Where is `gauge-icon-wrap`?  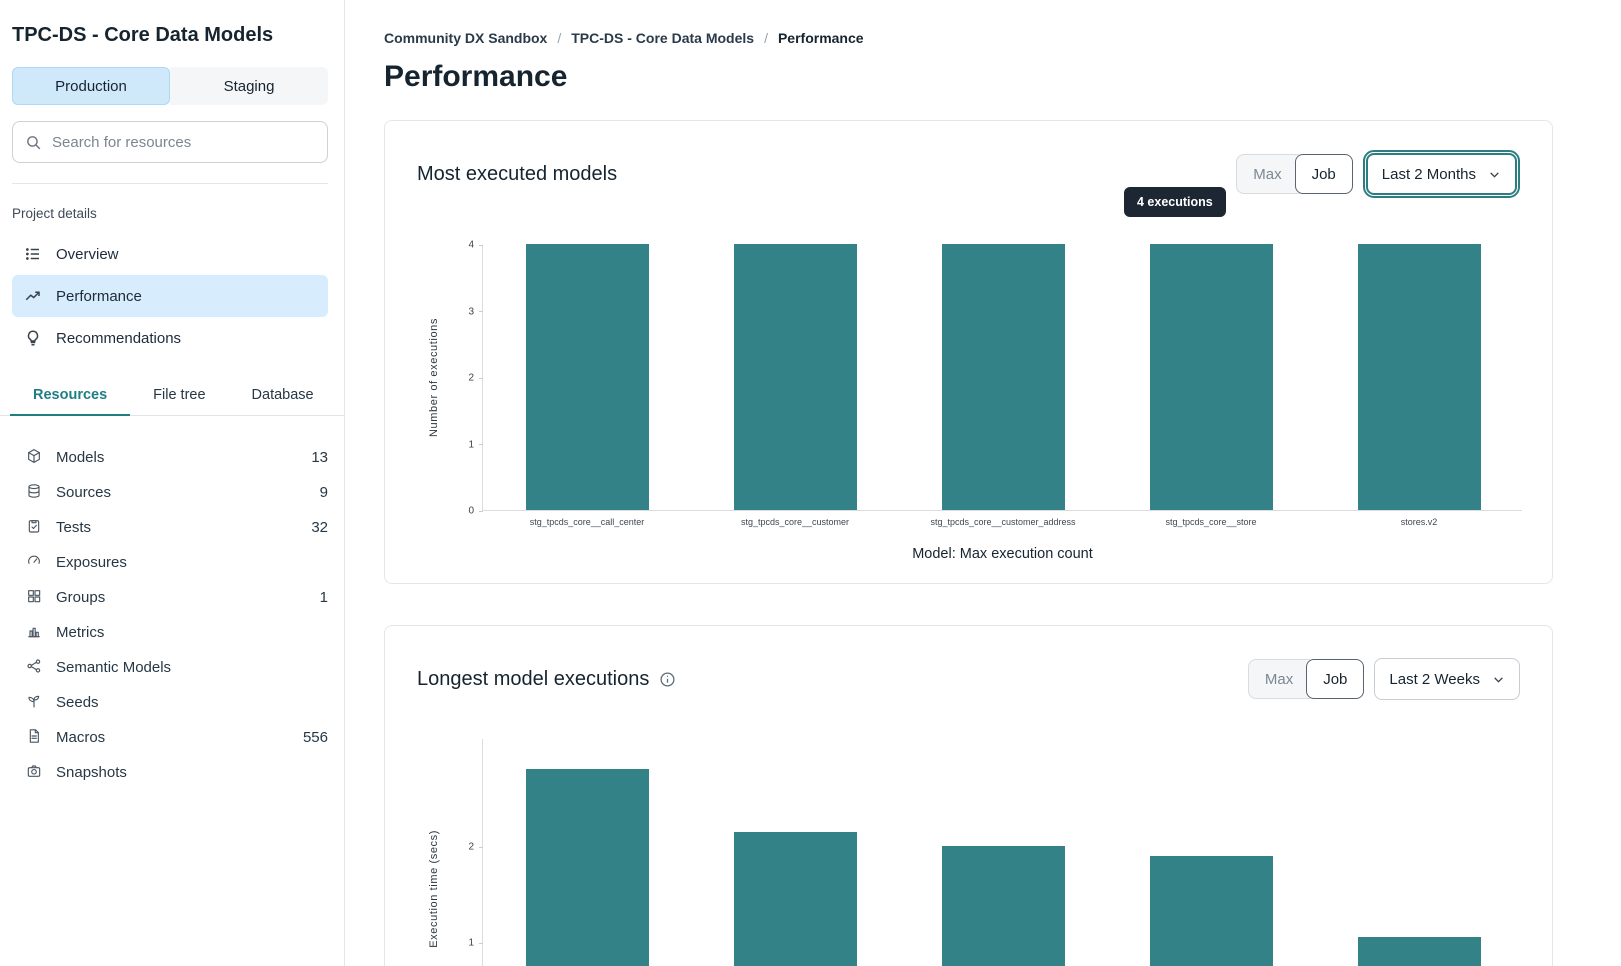
gauge-icon-wrap is located at coordinates (34, 563).